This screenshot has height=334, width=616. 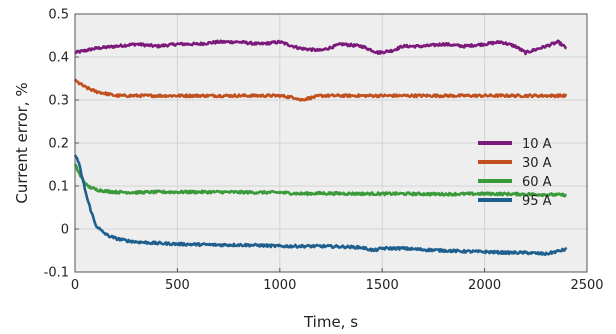 What do you see at coordinates (320, 90) in the screenshot?
I see `series-line-30a` at bounding box center [320, 90].